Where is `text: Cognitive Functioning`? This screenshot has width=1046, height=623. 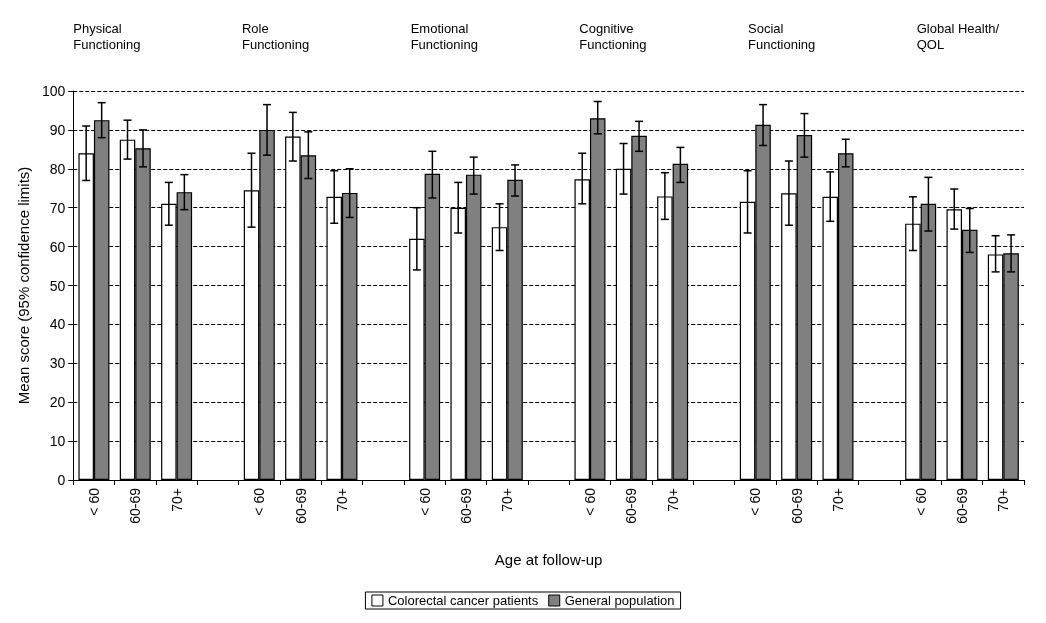 text: Cognitive Functioning is located at coordinates (613, 36).